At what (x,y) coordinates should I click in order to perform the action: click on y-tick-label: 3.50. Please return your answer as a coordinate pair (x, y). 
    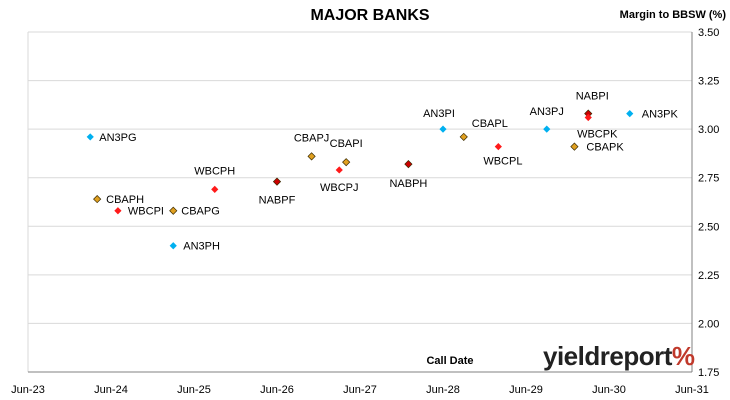
    Looking at the image, I should click on (708, 33).